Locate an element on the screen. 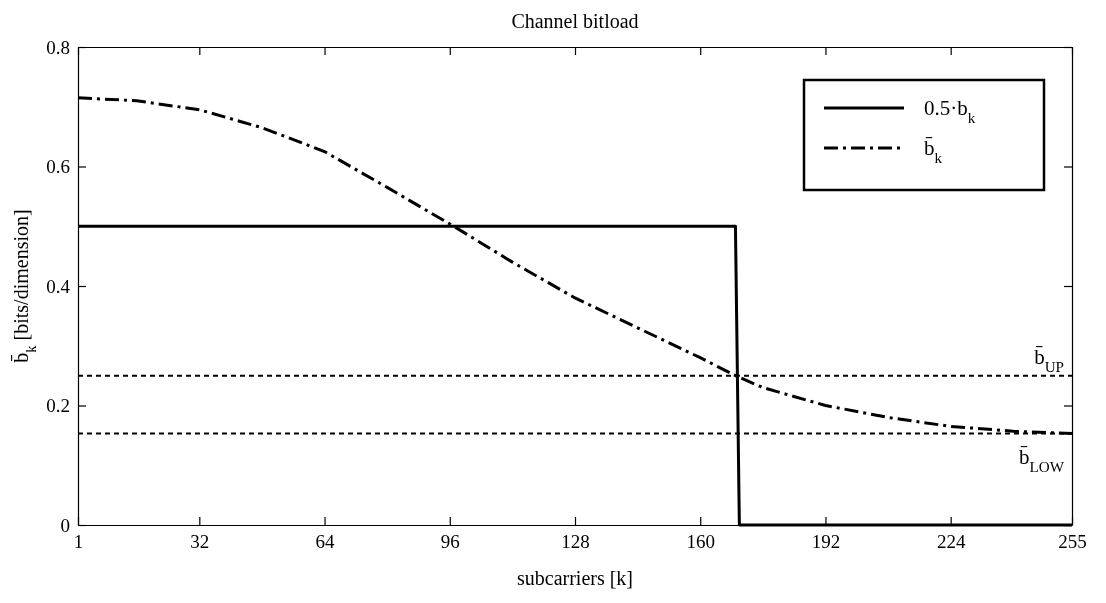 This screenshot has height=603, width=1106. y-tick-label: 0.2 is located at coordinates (58, 406).